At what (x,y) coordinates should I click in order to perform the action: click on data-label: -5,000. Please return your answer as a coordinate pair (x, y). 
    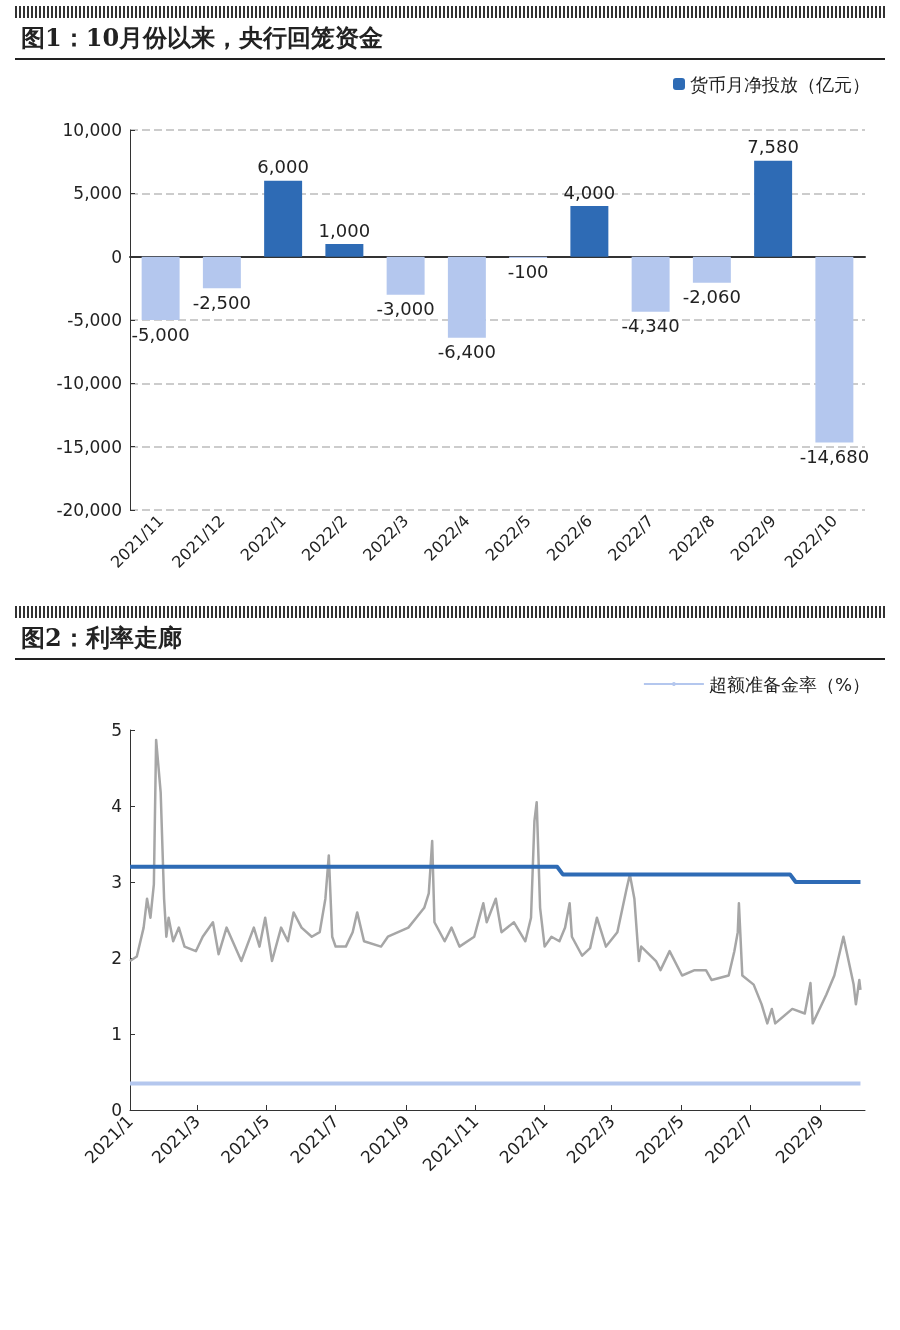
    Looking at the image, I should click on (160, 334).